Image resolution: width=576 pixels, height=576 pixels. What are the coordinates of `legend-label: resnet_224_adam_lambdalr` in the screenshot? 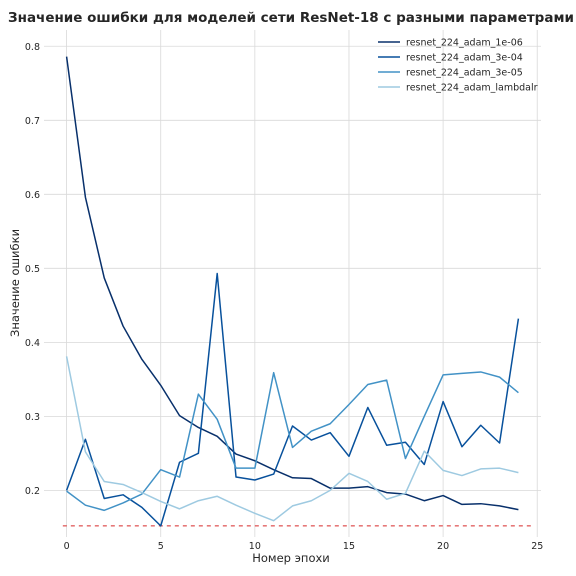 It's located at (472, 88).